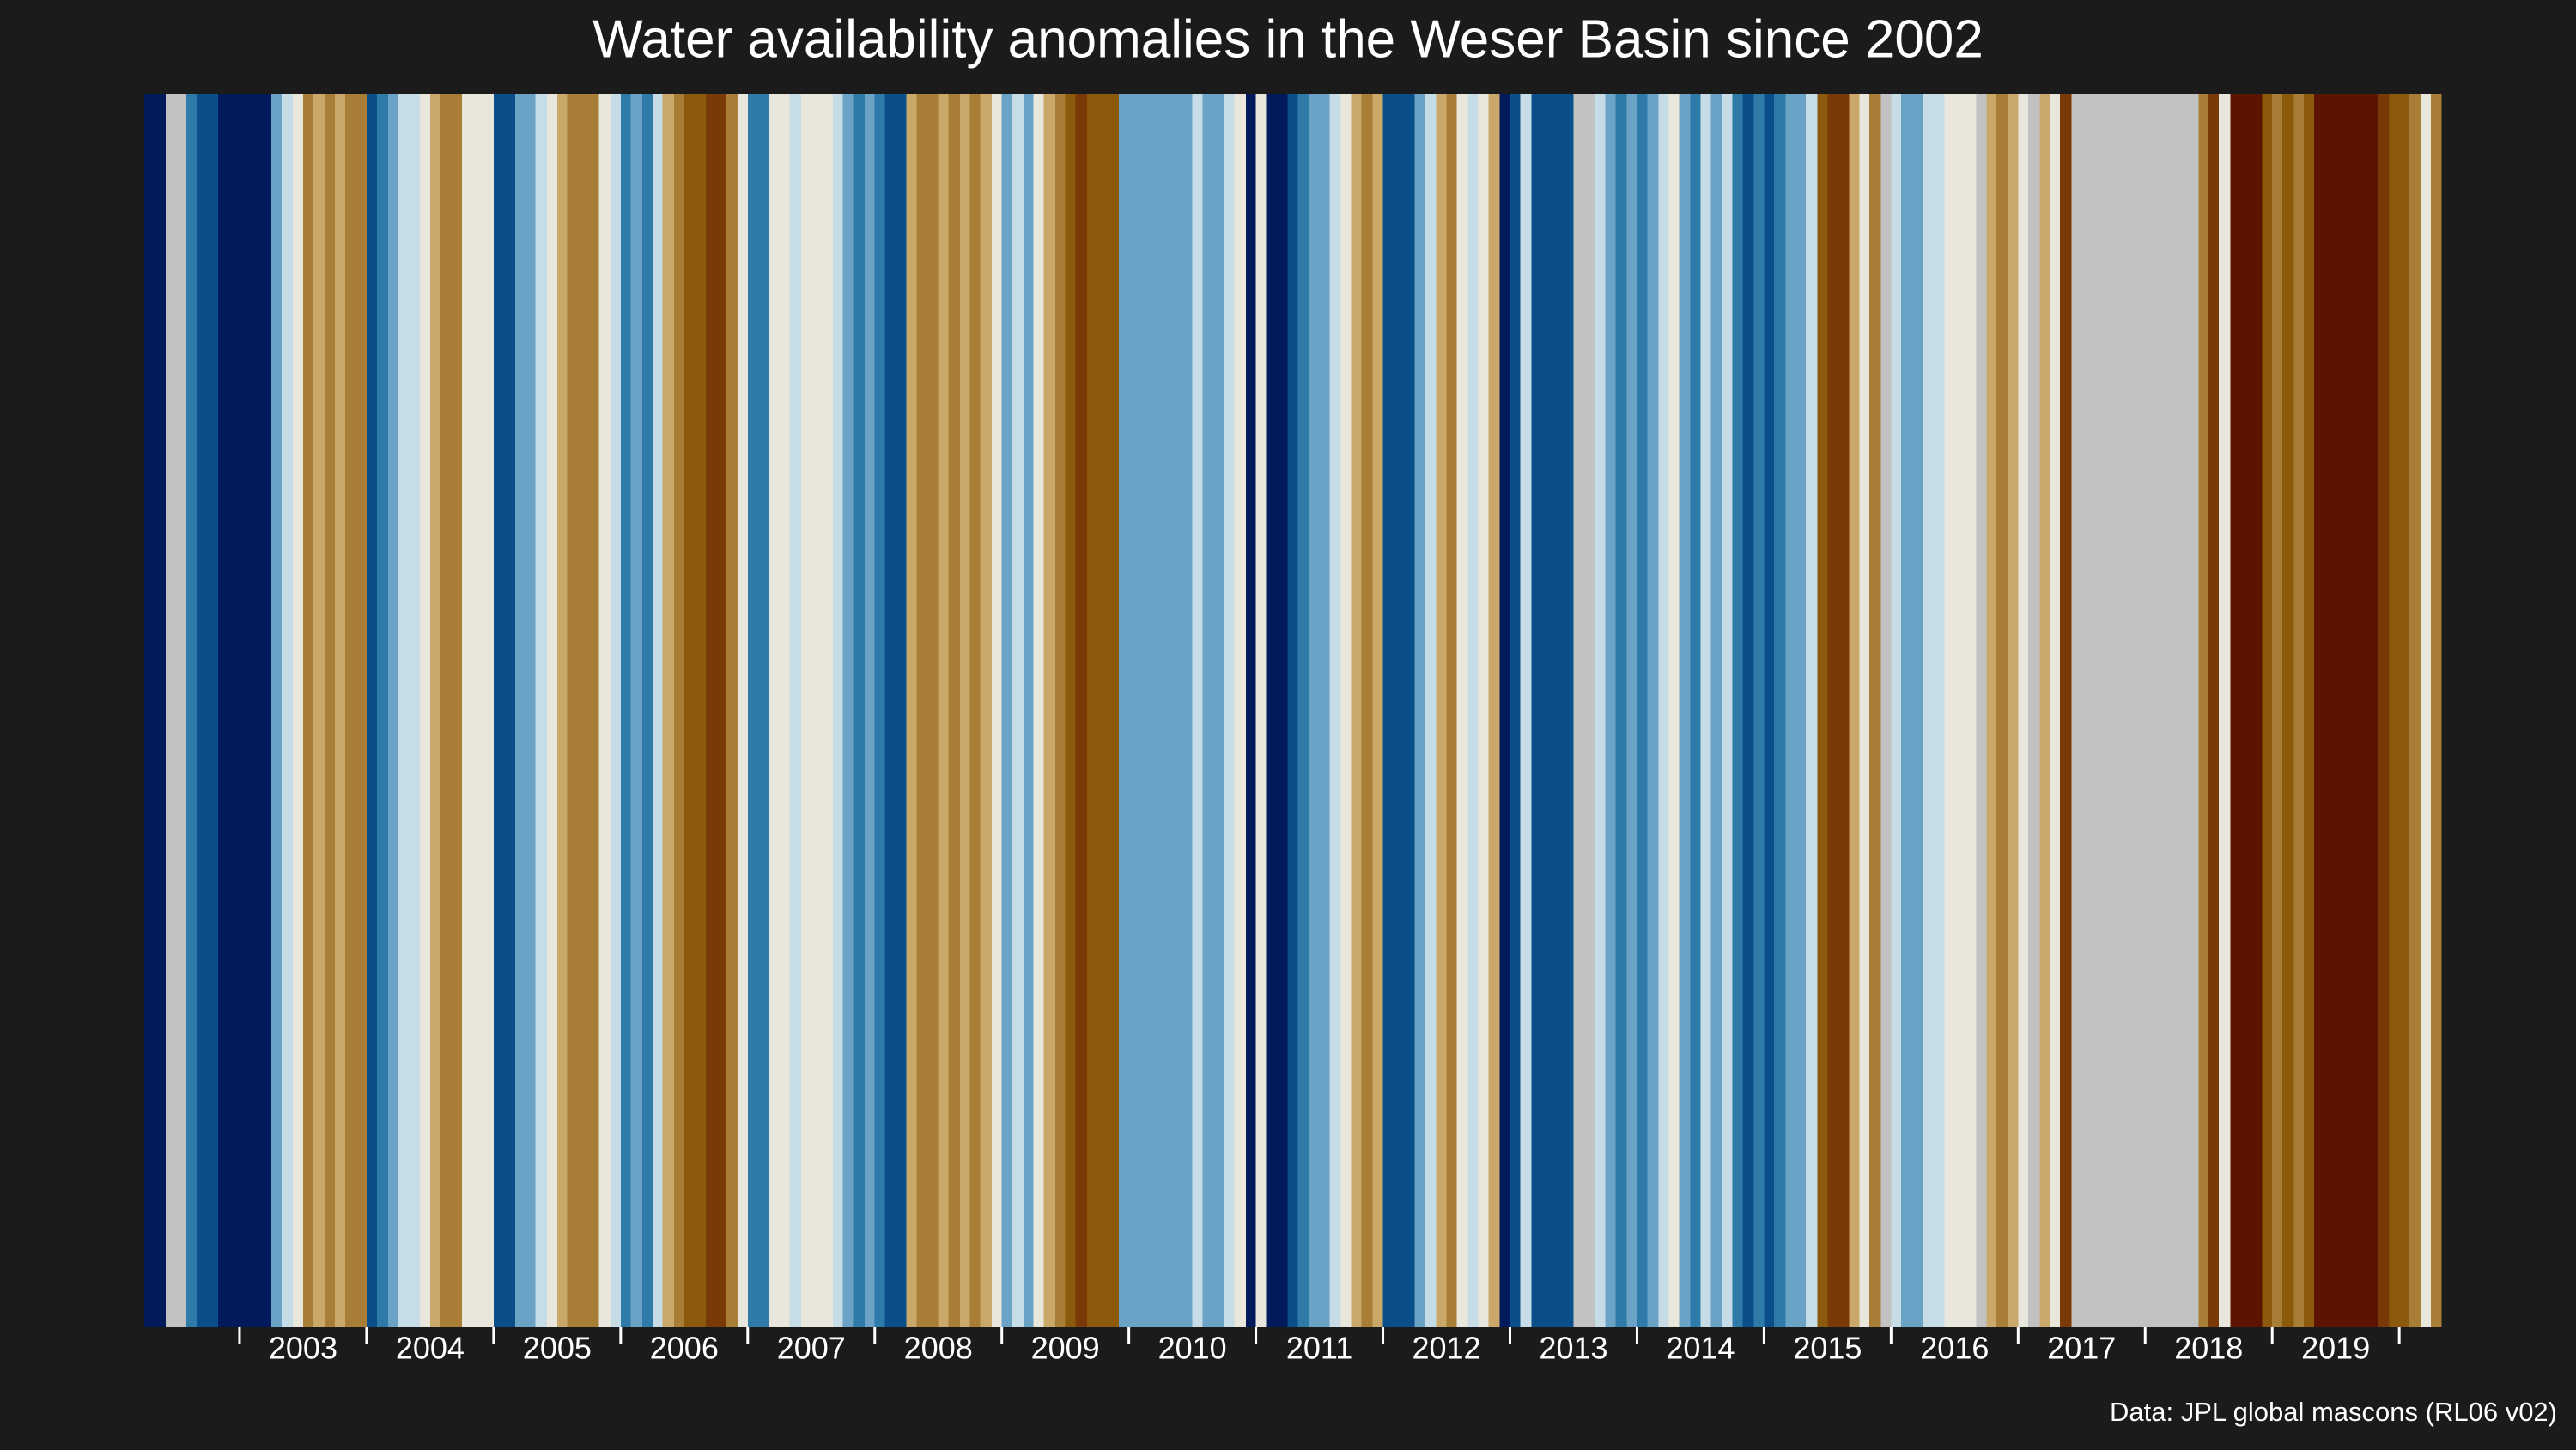 The width and height of the screenshot is (2576, 1450). What do you see at coordinates (303, 1349) in the screenshot?
I see `x-tick-label: 2003` at bounding box center [303, 1349].